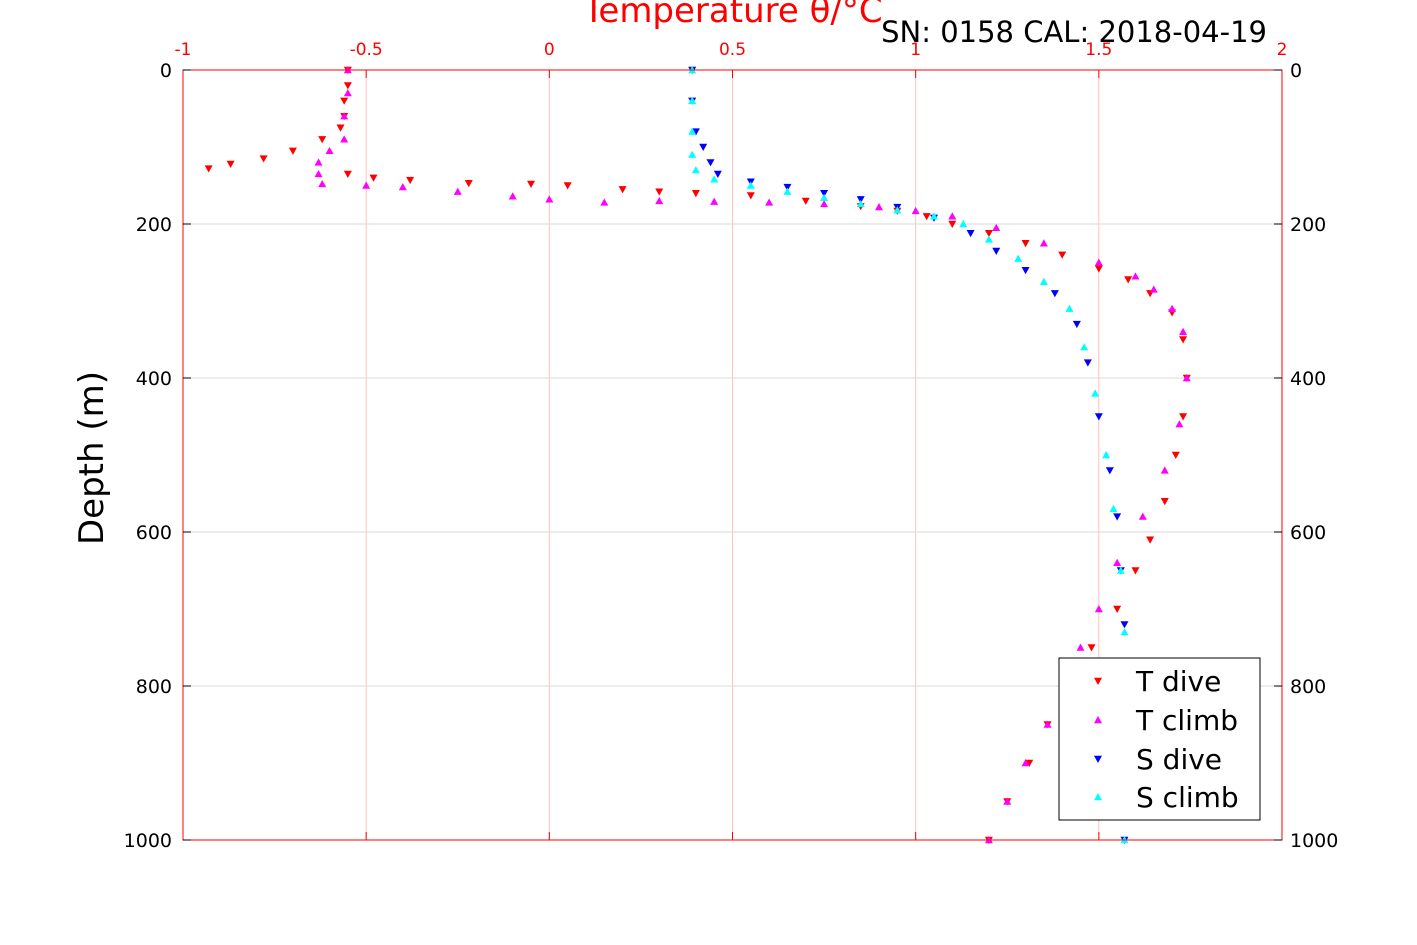 The image size is (1417, 945). Describe the element at coordinates (148, 841) in the screenshot. I see `y-tick-label-left: 1000` at that location.